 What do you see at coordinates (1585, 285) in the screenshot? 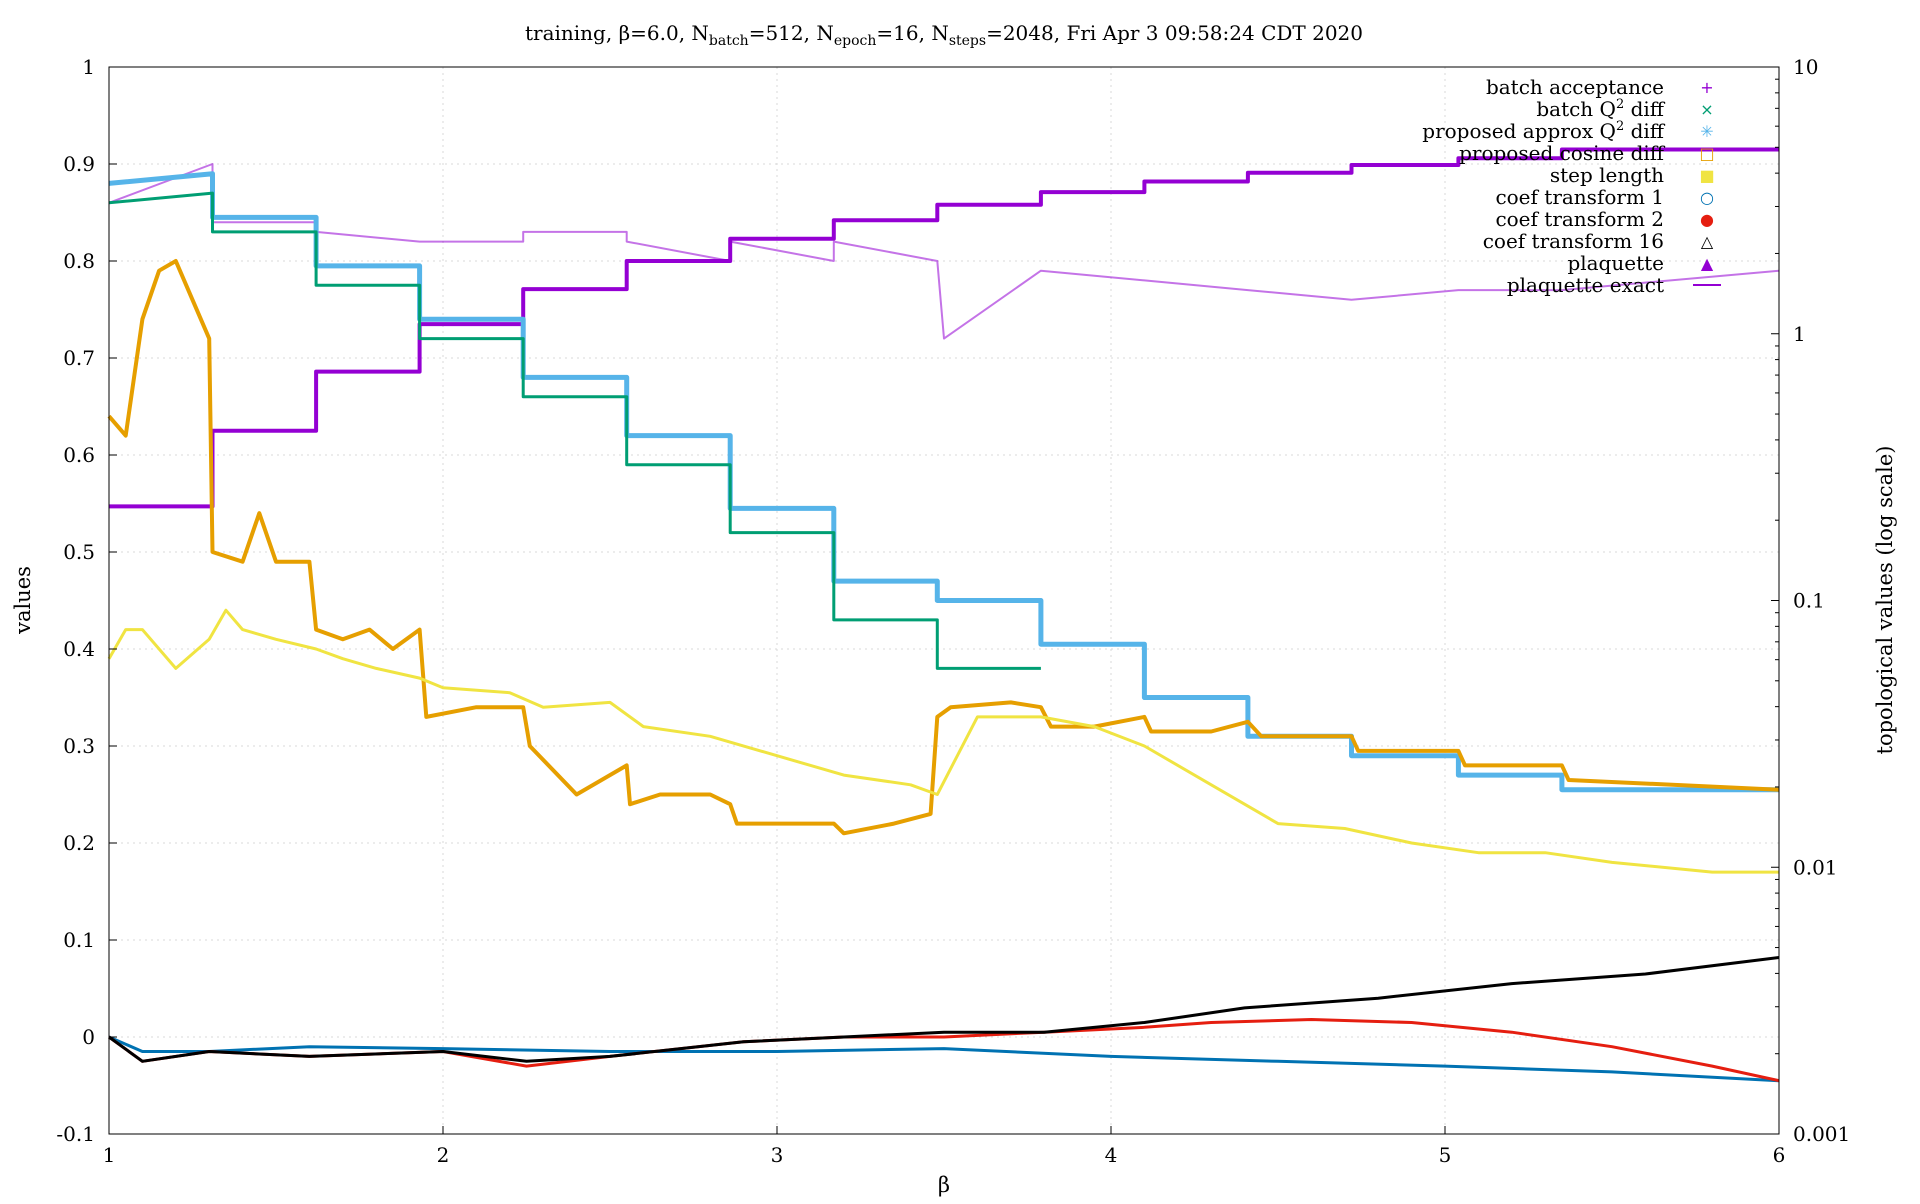
I see `legend-label-plaquette-exact: plaquette exact` at bounding box center [1585, 285].